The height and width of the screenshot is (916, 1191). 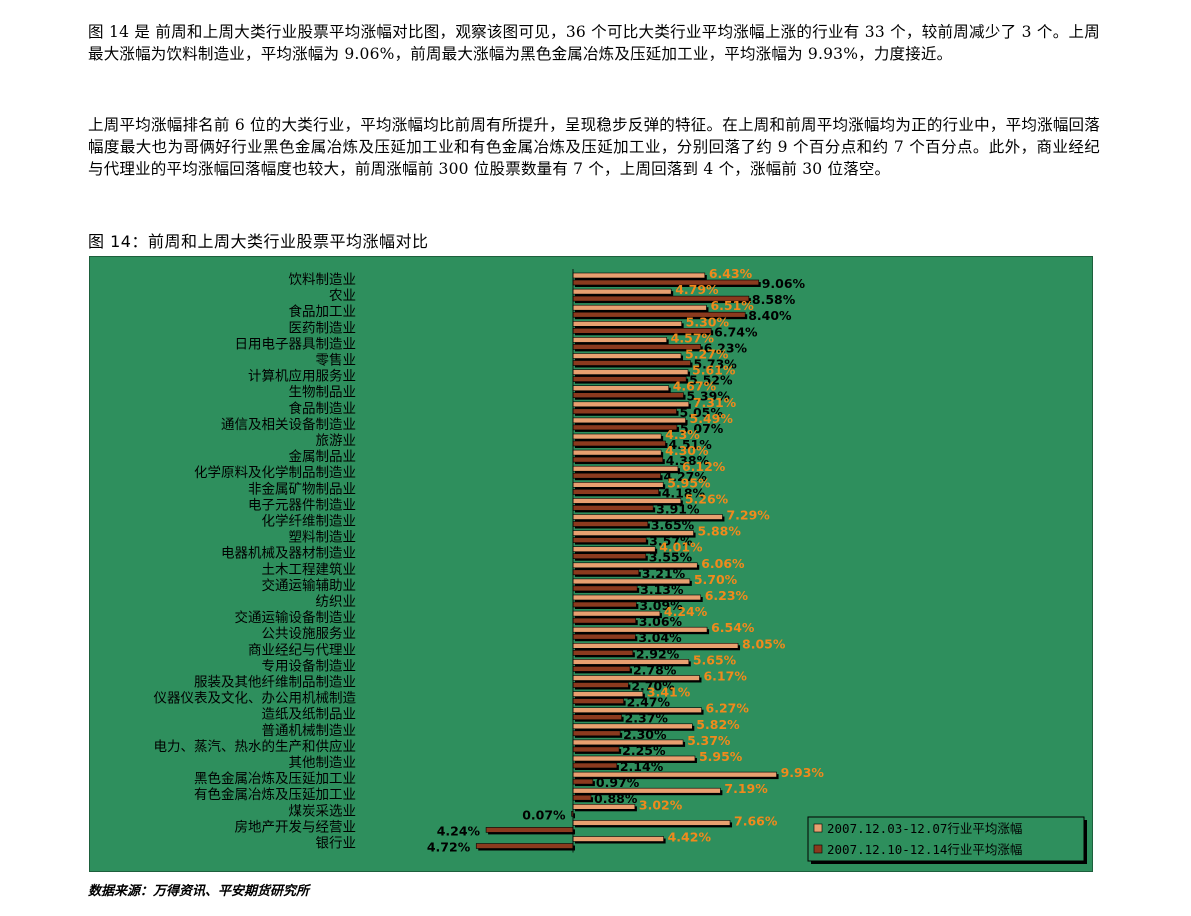 I want to click on legend-swatch-last-week, so click(x=818, y=849).